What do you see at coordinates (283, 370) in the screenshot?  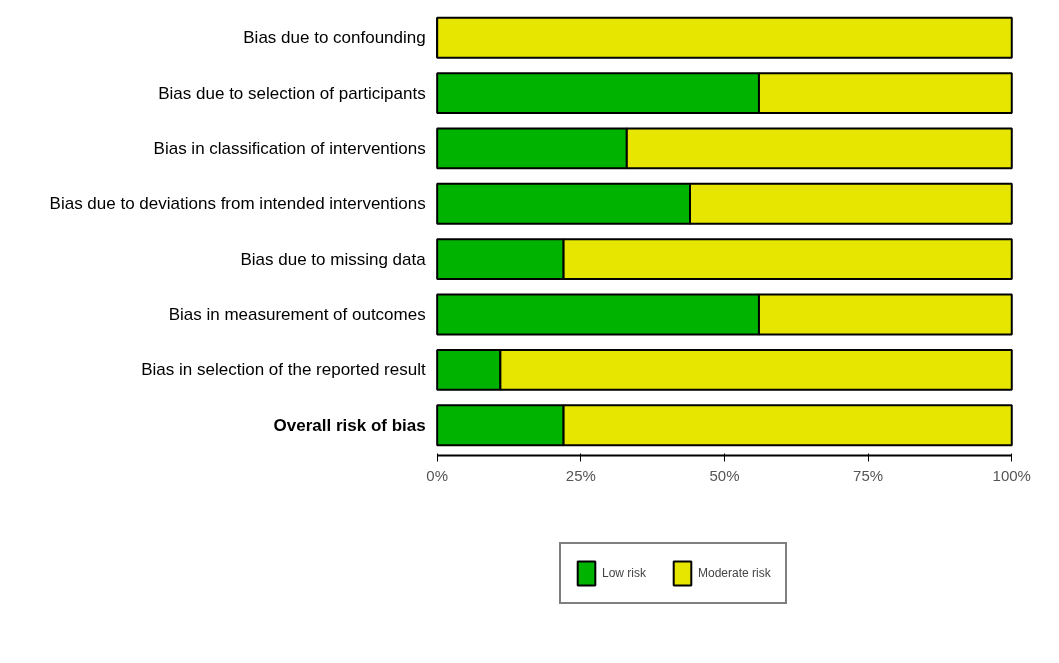 I see `y-tick-label: Bias in selection of the reported result` at bounding box center [283, 370].